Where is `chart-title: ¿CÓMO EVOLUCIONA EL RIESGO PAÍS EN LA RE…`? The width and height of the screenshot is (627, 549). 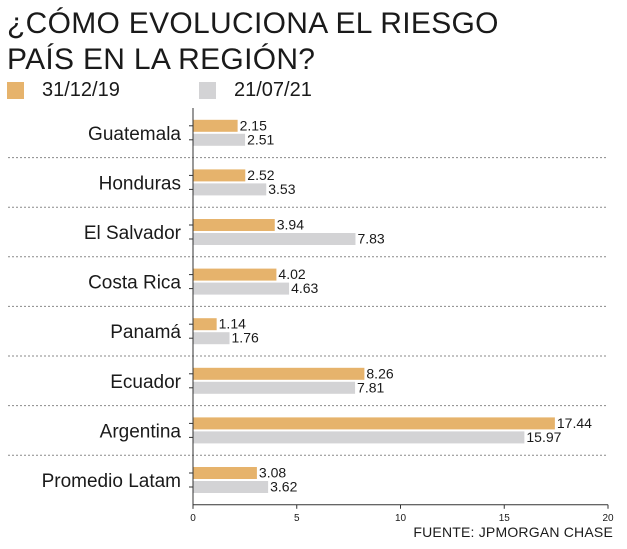
chart-title: ¿CÓMO EVOLUCIONA EL RIESGO PAÍS EN LA RE… is located at coordinates (253, 42).